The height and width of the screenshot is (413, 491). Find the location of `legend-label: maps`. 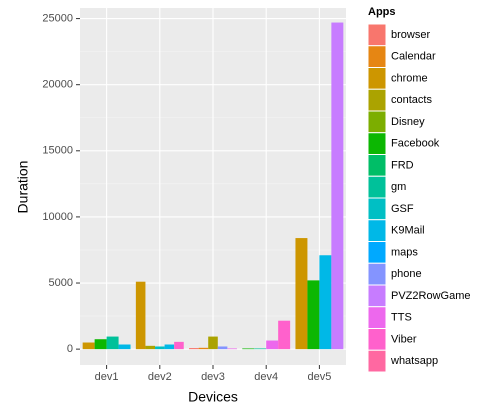

legend-label: maps is located at coordinates (404, 252).